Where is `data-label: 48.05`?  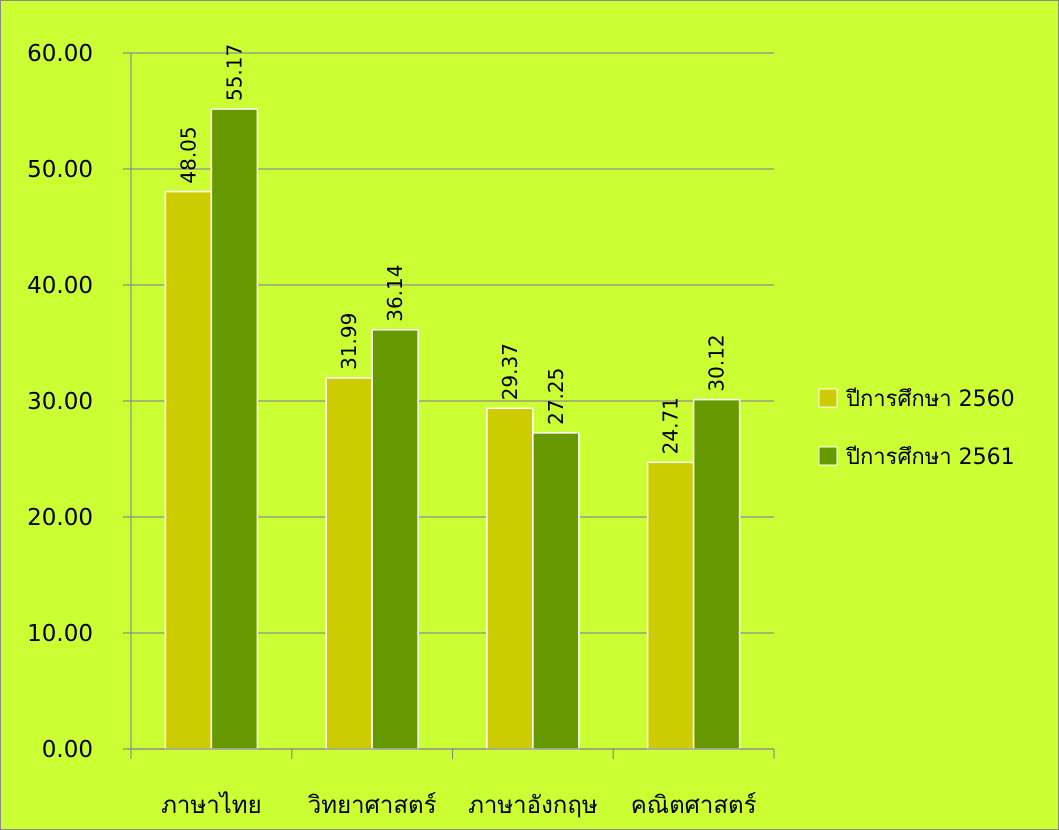
data-label: 48.05 is located at coordinates (188, 154).